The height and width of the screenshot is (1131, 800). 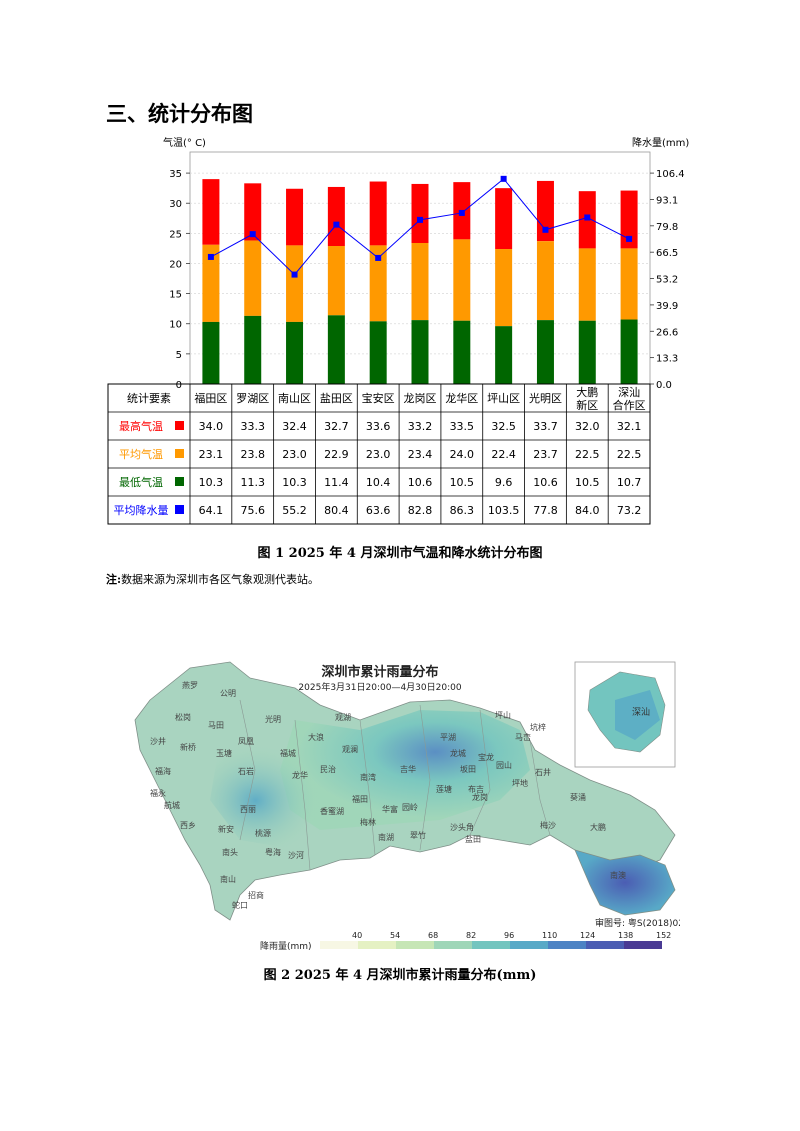 What do you see at coordinates (378, 482) in the screenshot?
I see `data-value: 10.4` at bounding box center [378, 482].